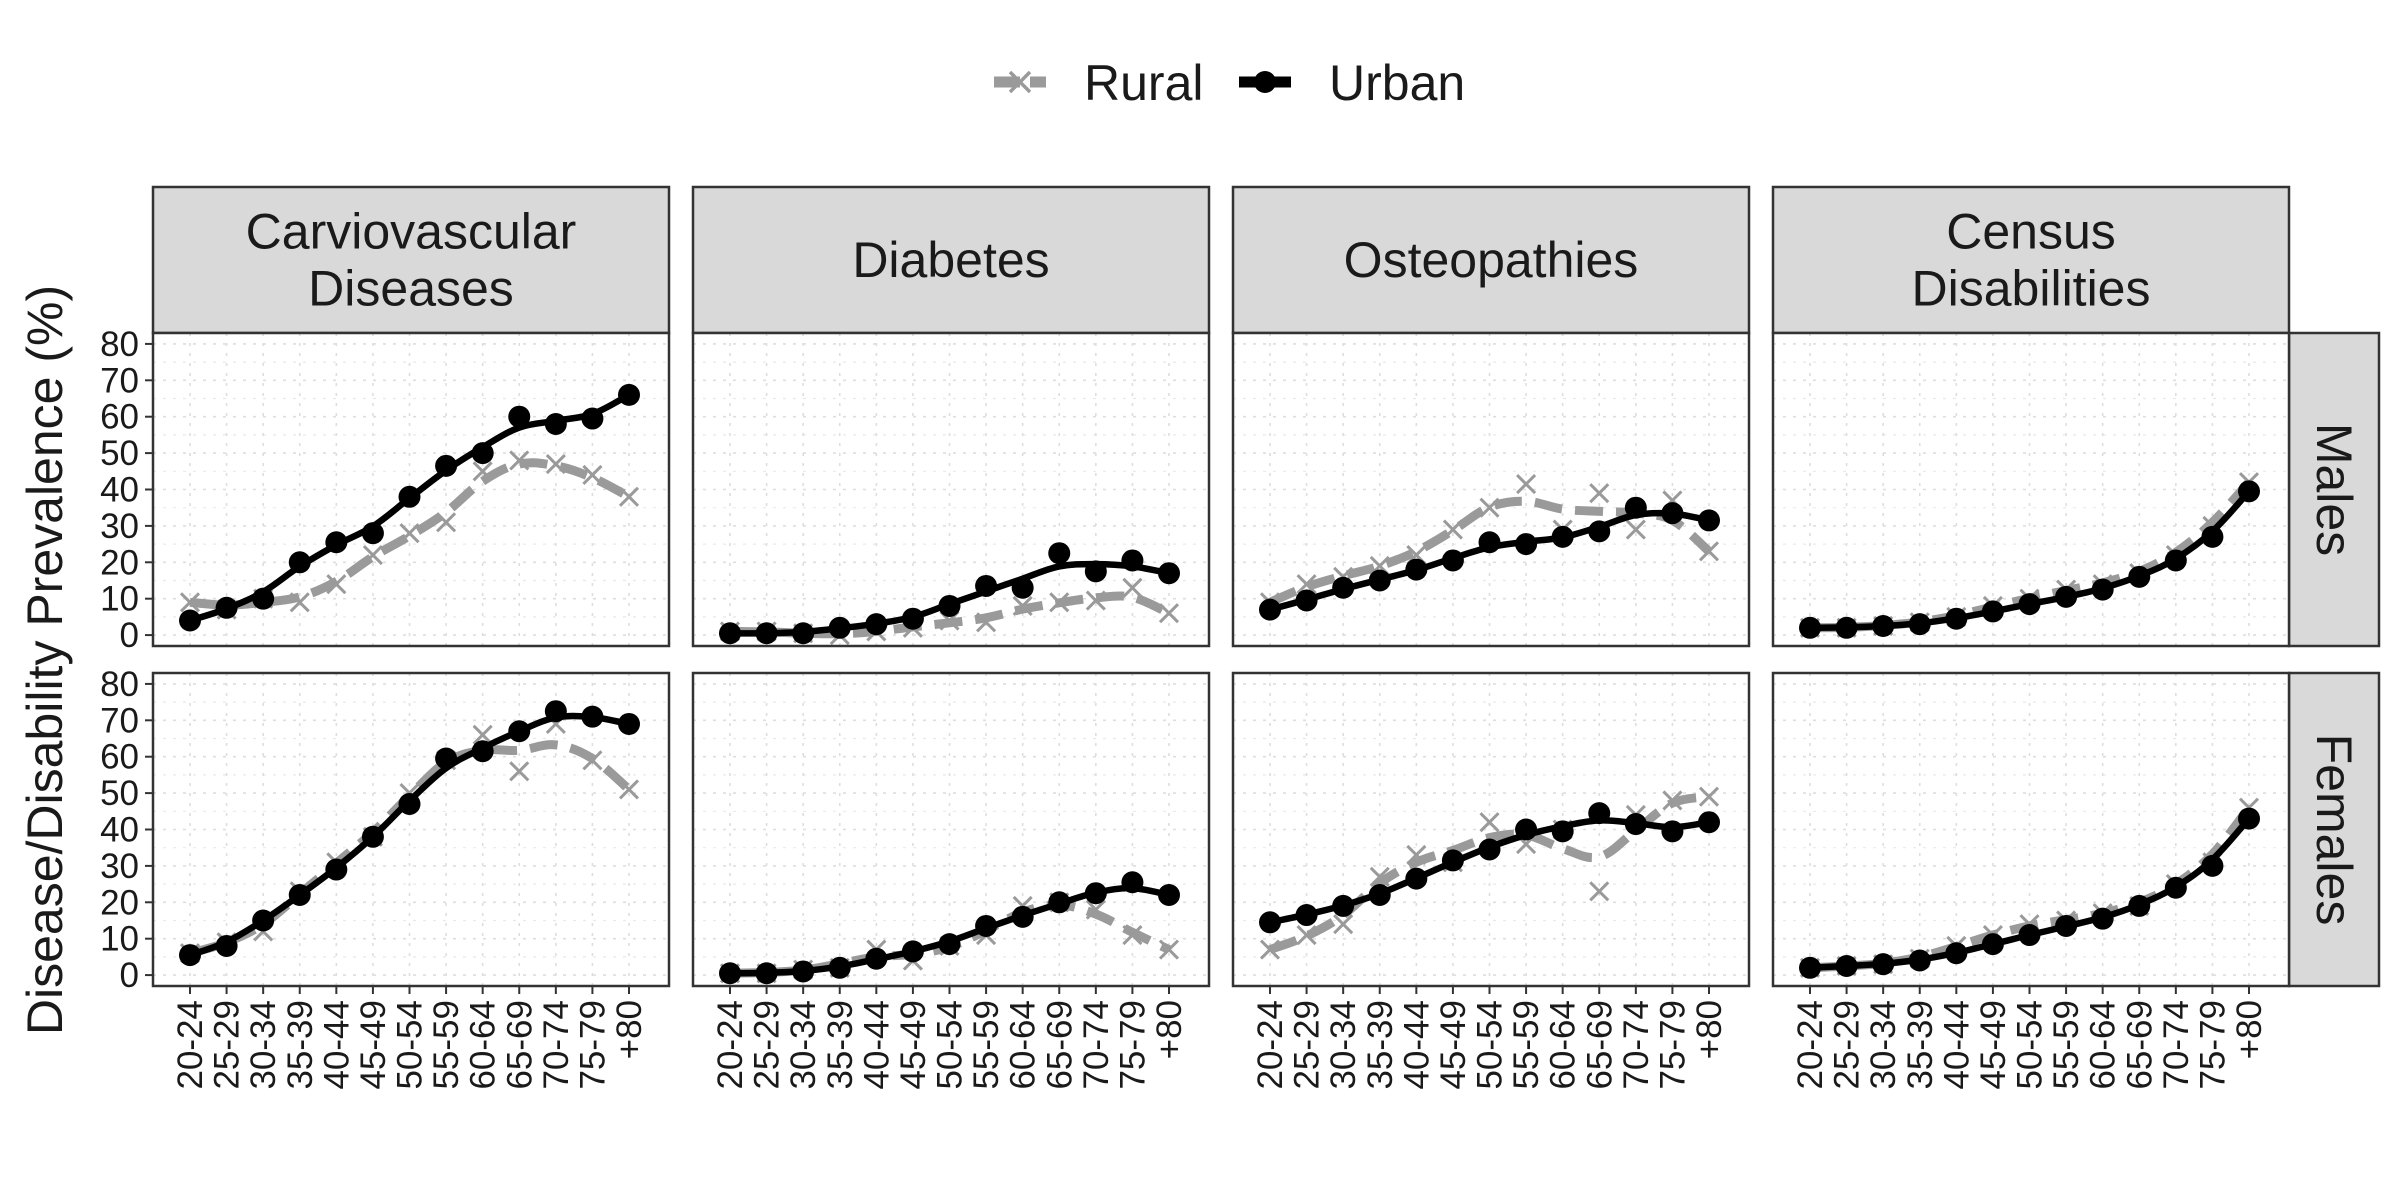 The height and width of the screenshot is (1200, 2400). I want to click on x-tick-label: 65-69, so click(2139, 1045).